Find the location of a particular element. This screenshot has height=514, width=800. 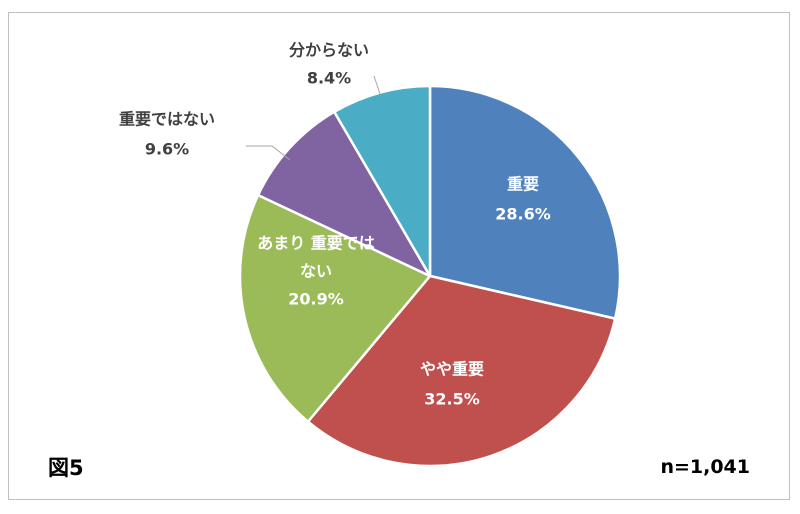

slice-category-label-3: 重要ではない is located at coordinates (167, 119).